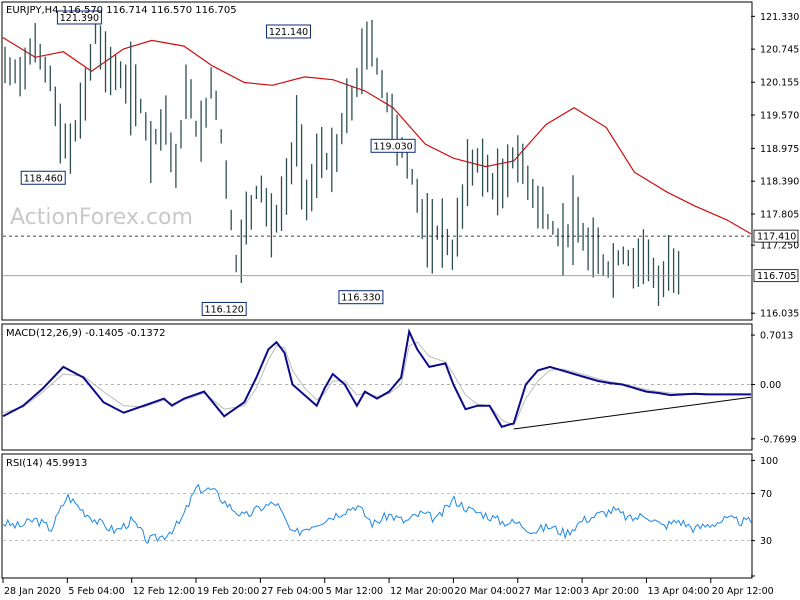 This screenshot has height=600, width=800. Describe the element at coordinates (101, 217) in the screenshot. I see `watermark: ActionForex.com` at that location.